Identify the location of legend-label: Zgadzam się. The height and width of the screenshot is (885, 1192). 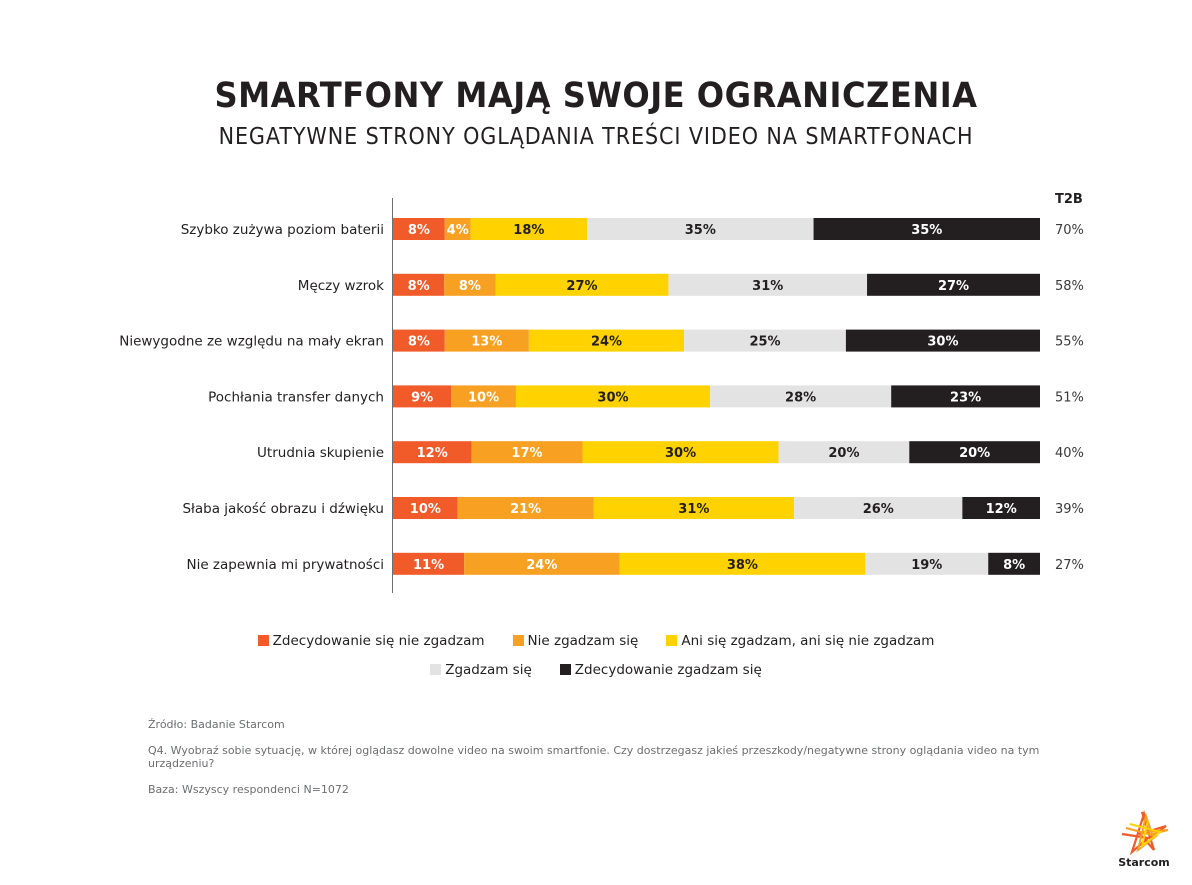
(488, 670).